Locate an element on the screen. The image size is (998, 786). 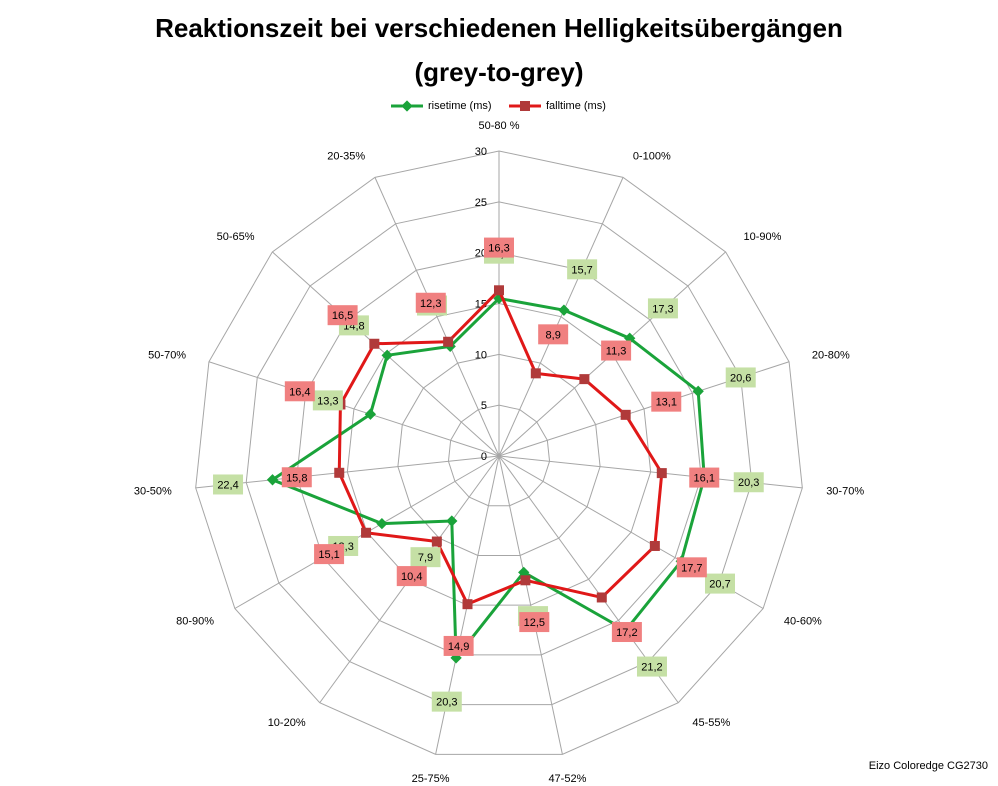
risetime-label-group: 15,7 is located at coordinates (582, 269).